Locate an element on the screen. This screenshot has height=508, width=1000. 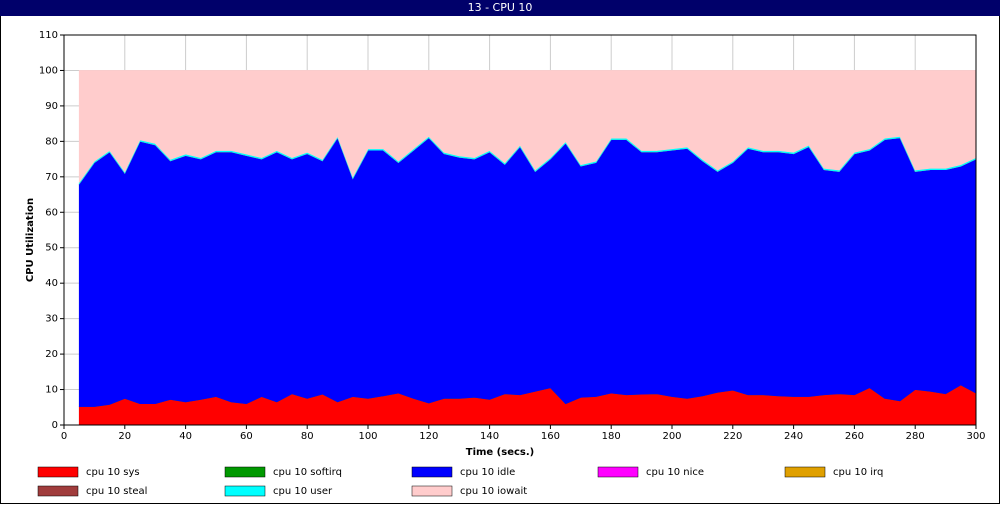
x-tick-label: 280 is located at coordinates (915, 436).